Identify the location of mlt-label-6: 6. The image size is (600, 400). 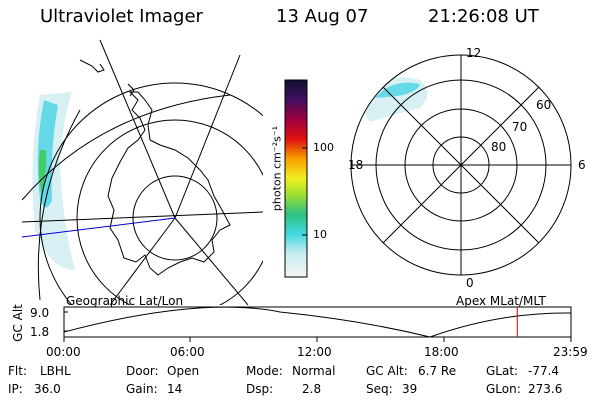
(582, 165).